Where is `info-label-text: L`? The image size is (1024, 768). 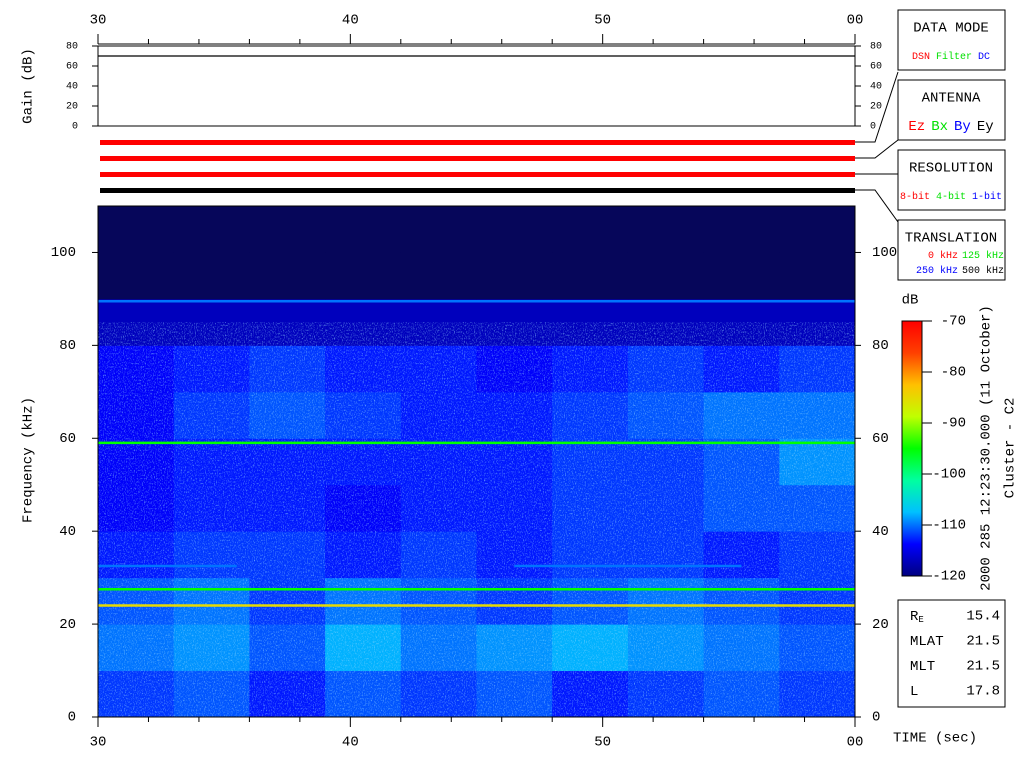
info-label-text: L is located at coordinates (914, 692).